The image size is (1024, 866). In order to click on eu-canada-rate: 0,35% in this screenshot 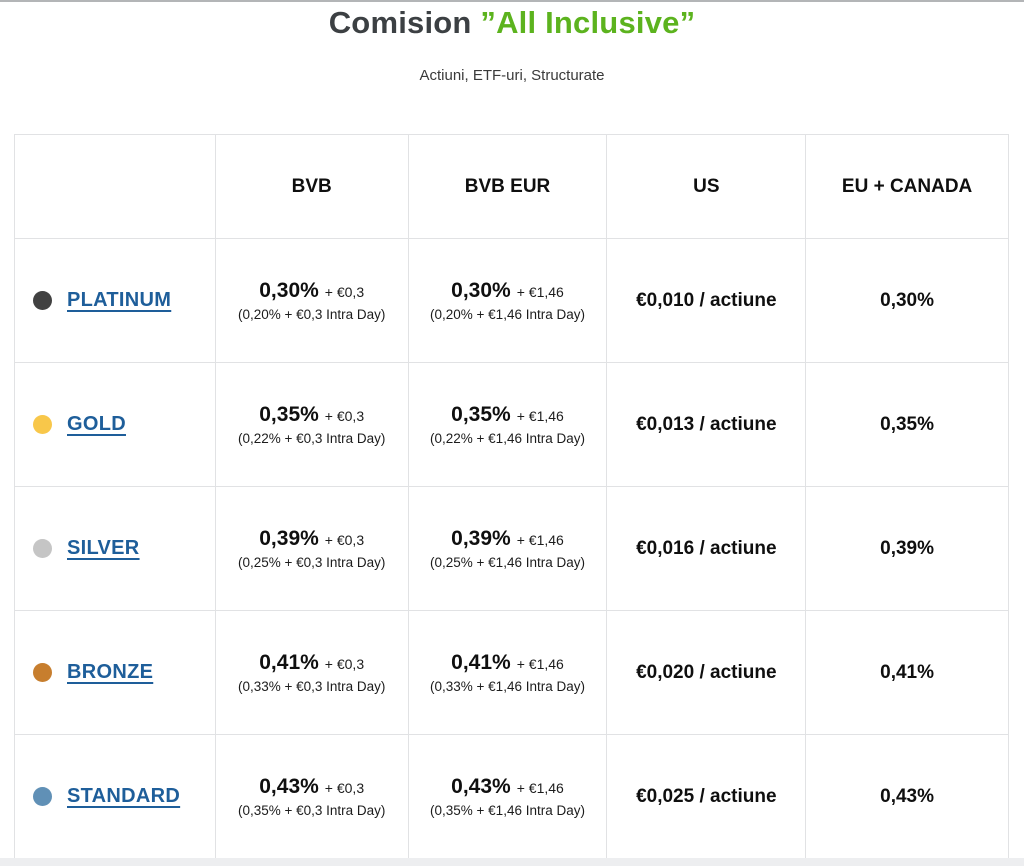, I will do `click(907, 424)`.